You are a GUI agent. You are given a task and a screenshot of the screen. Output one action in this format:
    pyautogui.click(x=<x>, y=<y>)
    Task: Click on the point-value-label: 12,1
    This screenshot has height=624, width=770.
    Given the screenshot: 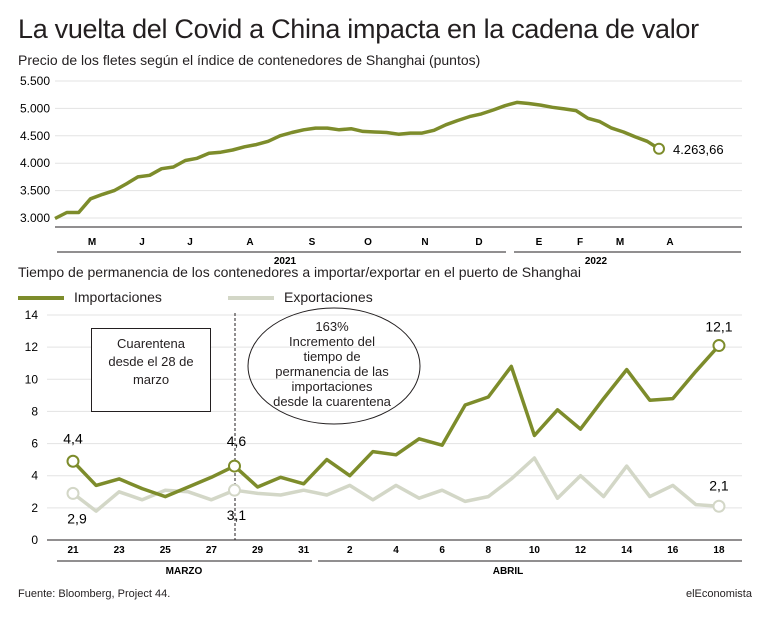 What is the action you would take?
    pyautogui.click(x=718, y=327)
    